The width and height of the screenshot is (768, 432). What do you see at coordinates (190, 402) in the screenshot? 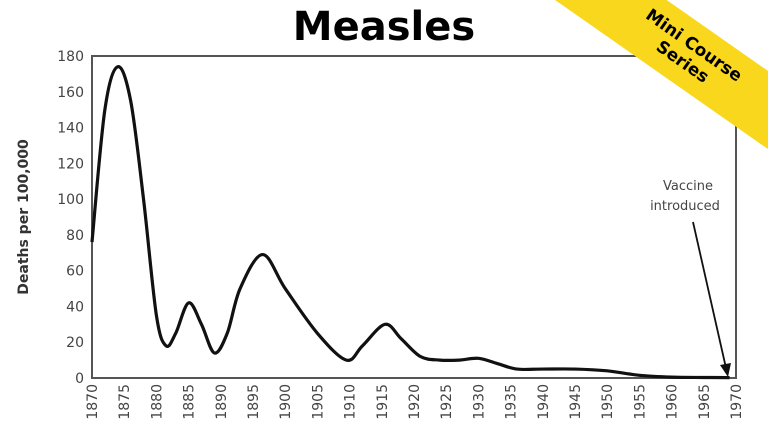
I see `x-tick-label: 1885` at bounding box center [190, 402].